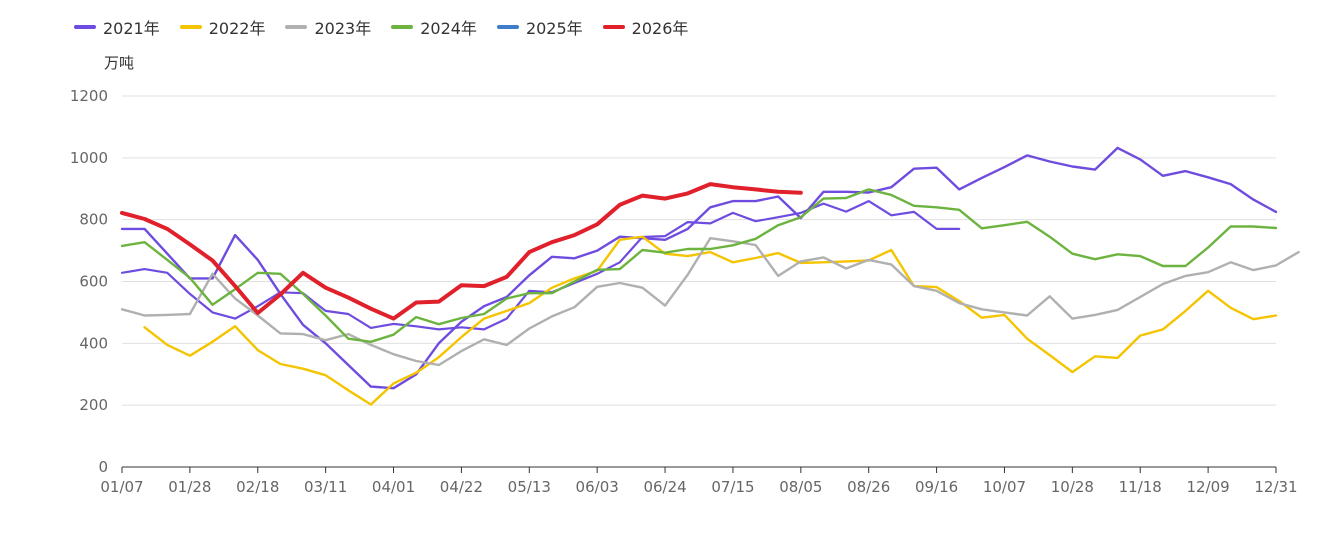 The width and height of the screenshot is (1343, 535). I want to click on legend-item-2022年: 2022年, so click(222, 27).